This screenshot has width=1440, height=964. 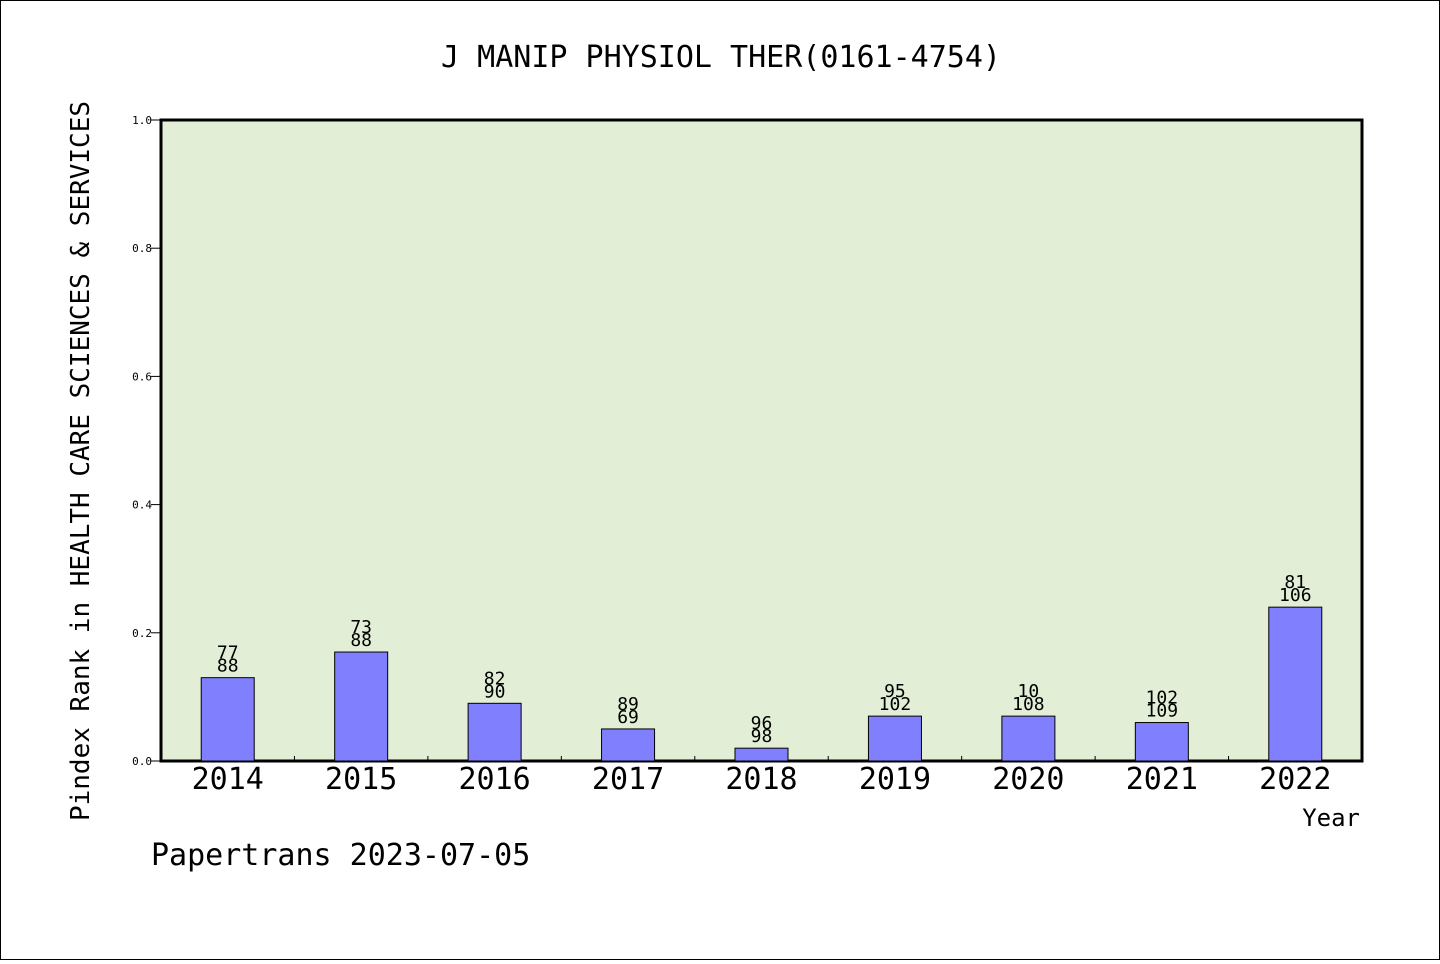 What do you see at coordinates (228, 653) in the screenshot?
I see `data-label-top: 77` at bounding box center [228, 653].